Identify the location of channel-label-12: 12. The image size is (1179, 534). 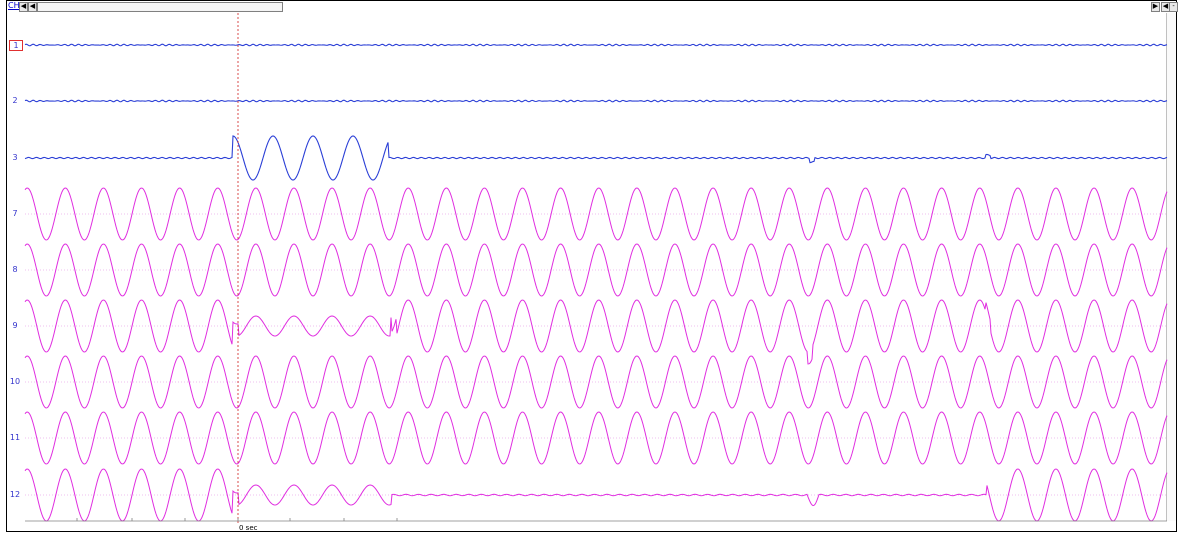
(15, 494).